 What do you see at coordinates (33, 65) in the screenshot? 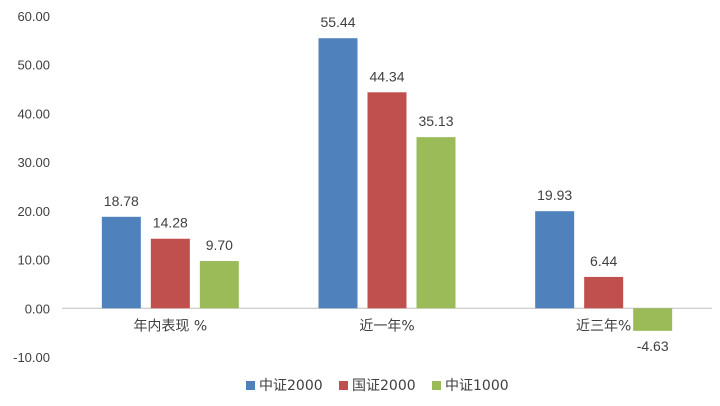
I see `y-tick-label: 50.00` at bounding box center [33, 65].